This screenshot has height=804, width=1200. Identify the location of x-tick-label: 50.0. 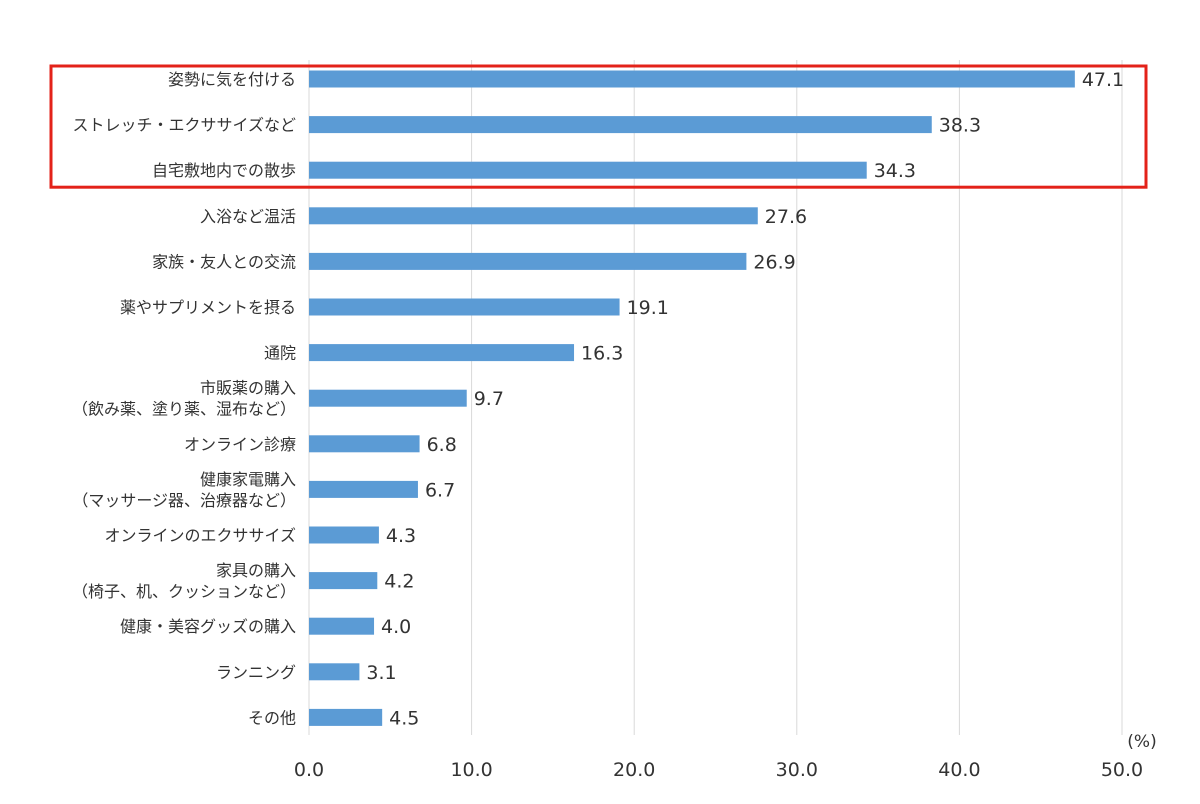
(1122, 770).